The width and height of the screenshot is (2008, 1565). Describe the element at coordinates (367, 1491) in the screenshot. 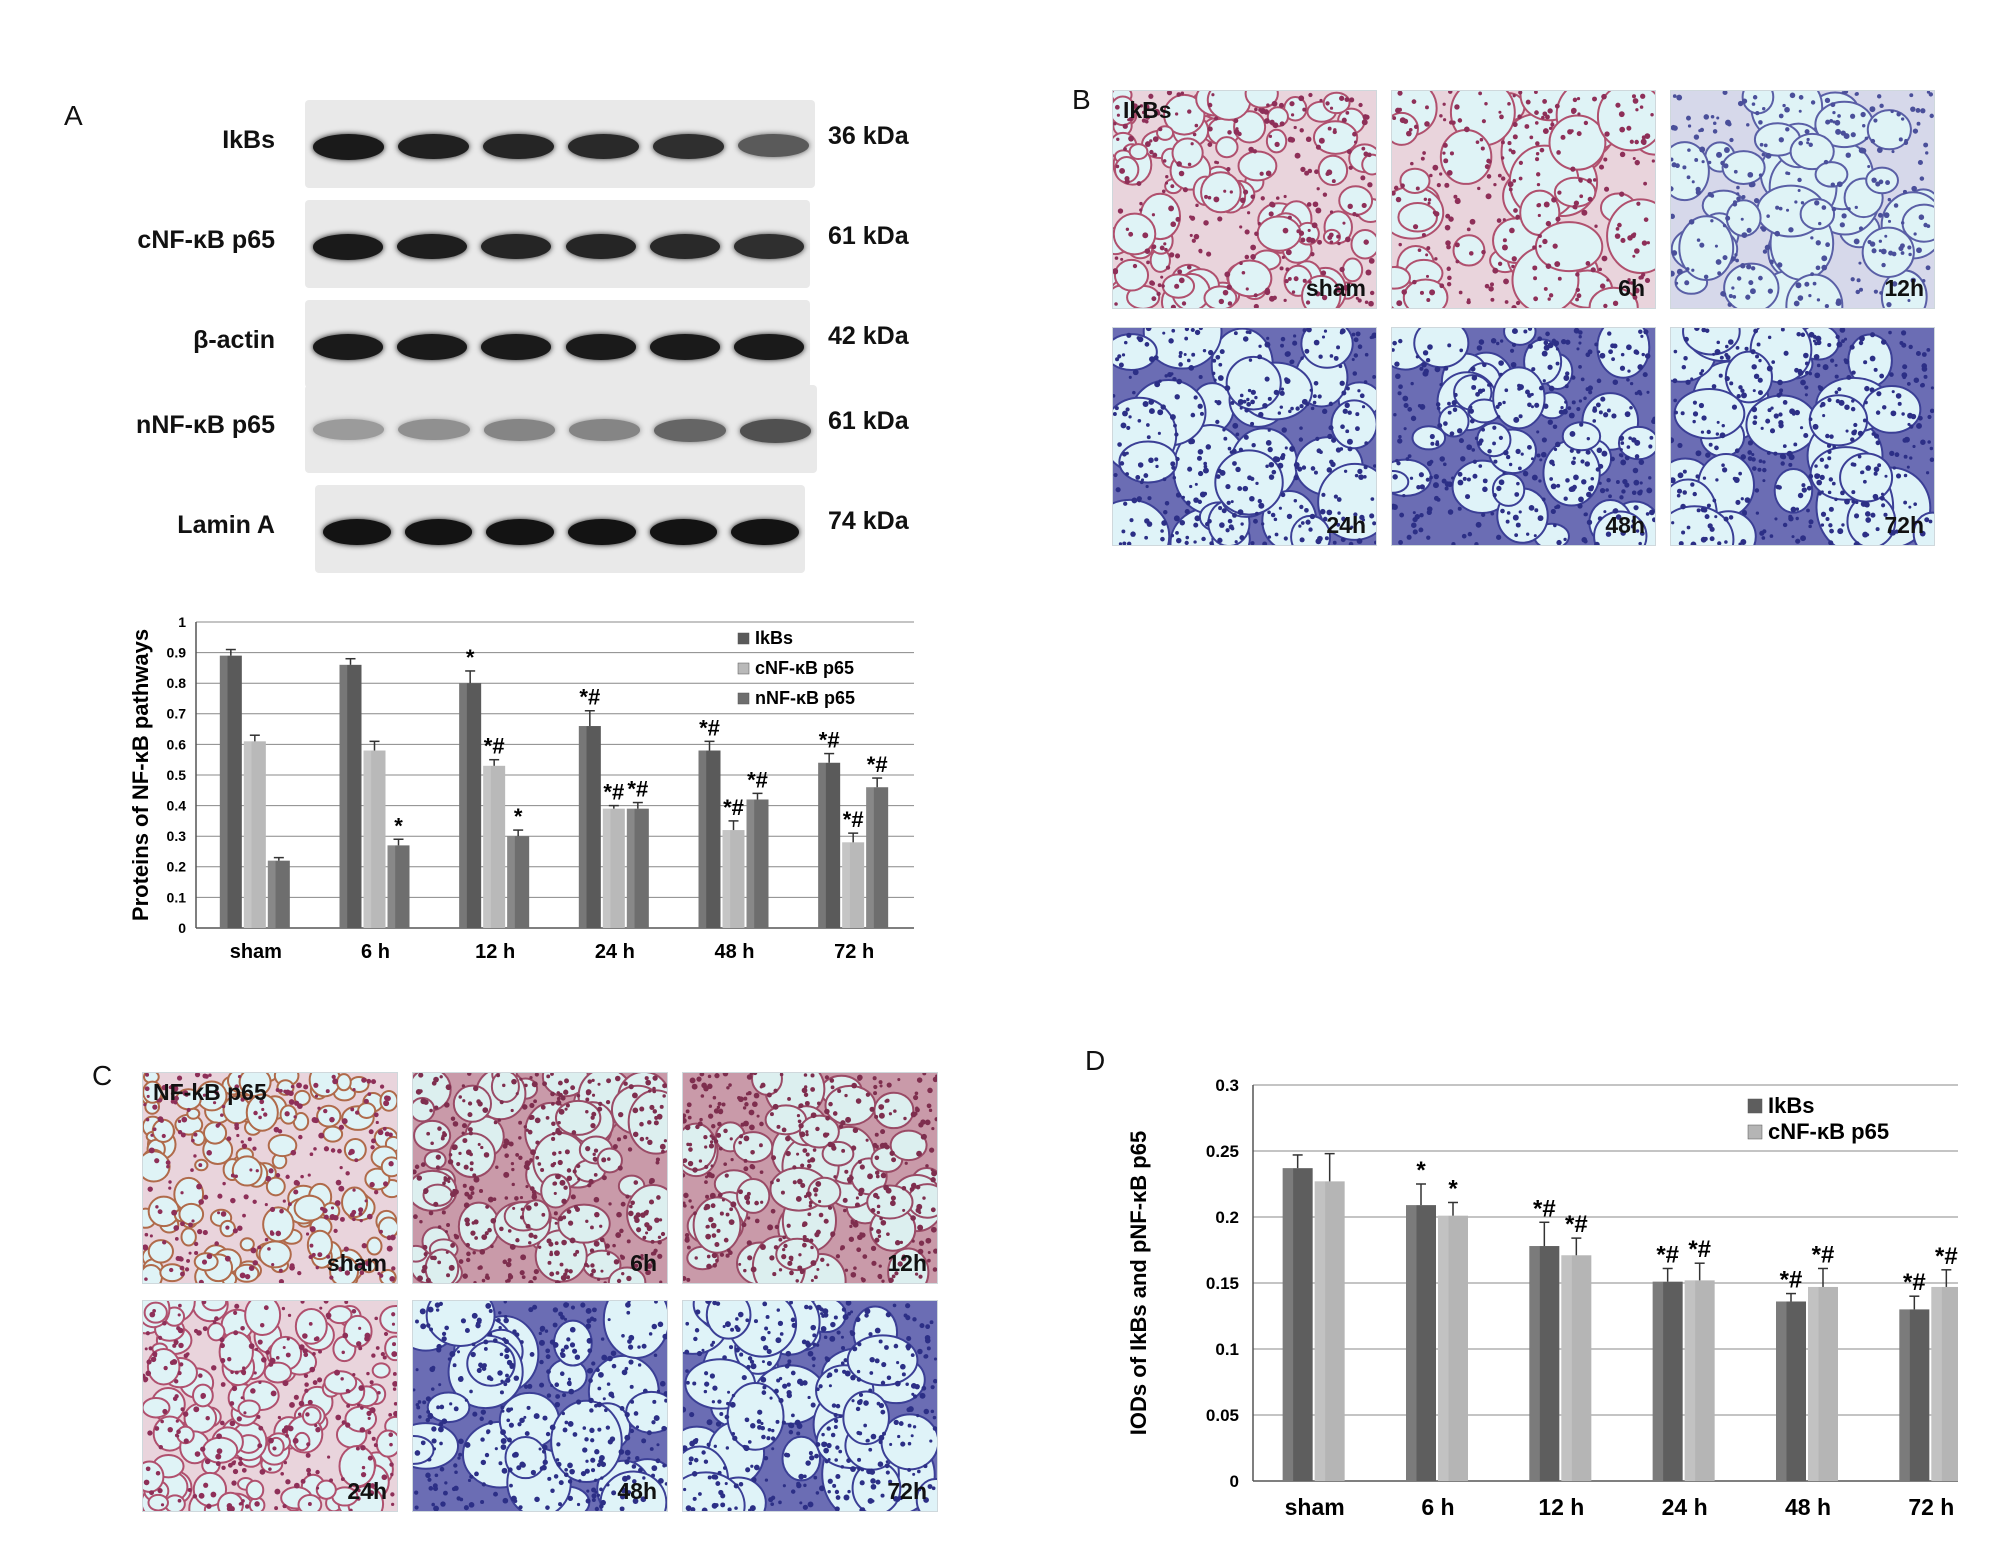

I see `timepoint-label: 24h` at that location.